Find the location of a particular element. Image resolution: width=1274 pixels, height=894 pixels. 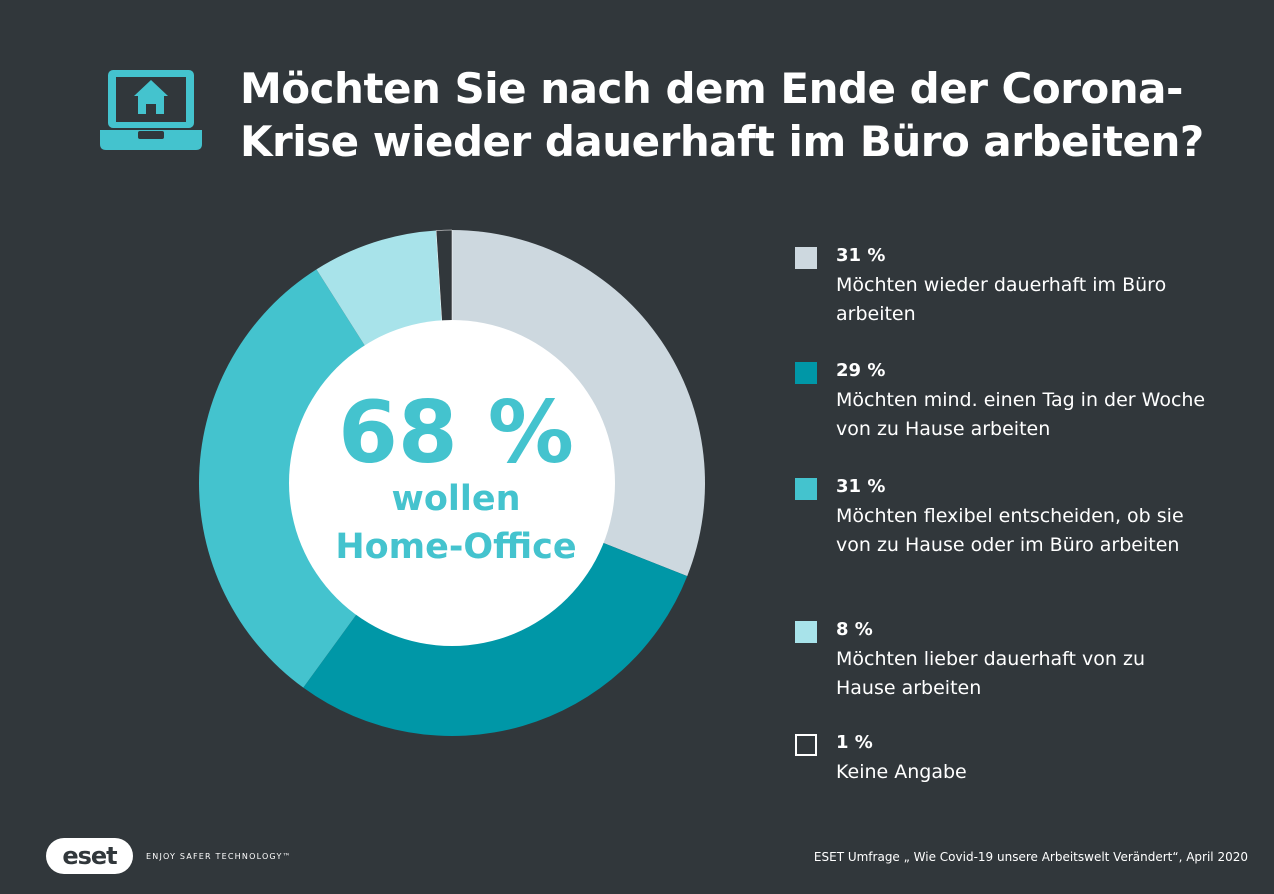

legend-percentage: 1 % is located at coordinates (854, 742).